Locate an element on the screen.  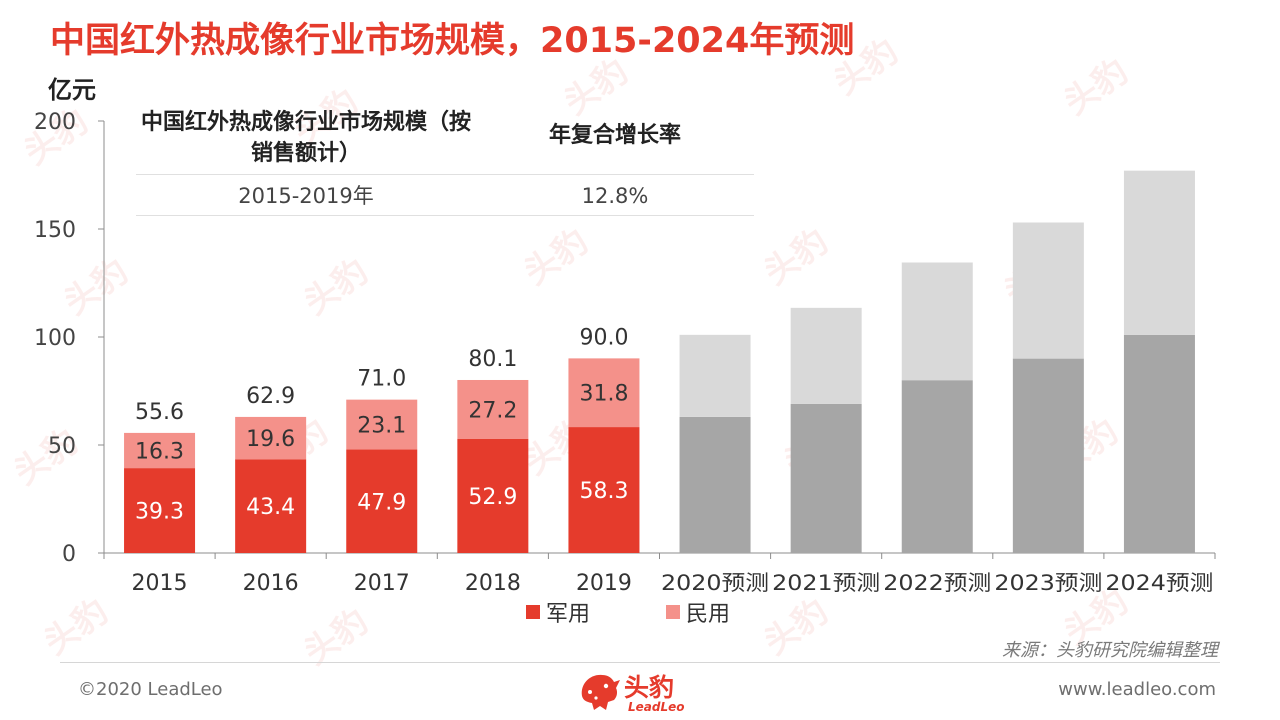
cagr-header-scope: 中国红外热成像行业市场规模（按销售额计） is located at coordinates (305, 138).